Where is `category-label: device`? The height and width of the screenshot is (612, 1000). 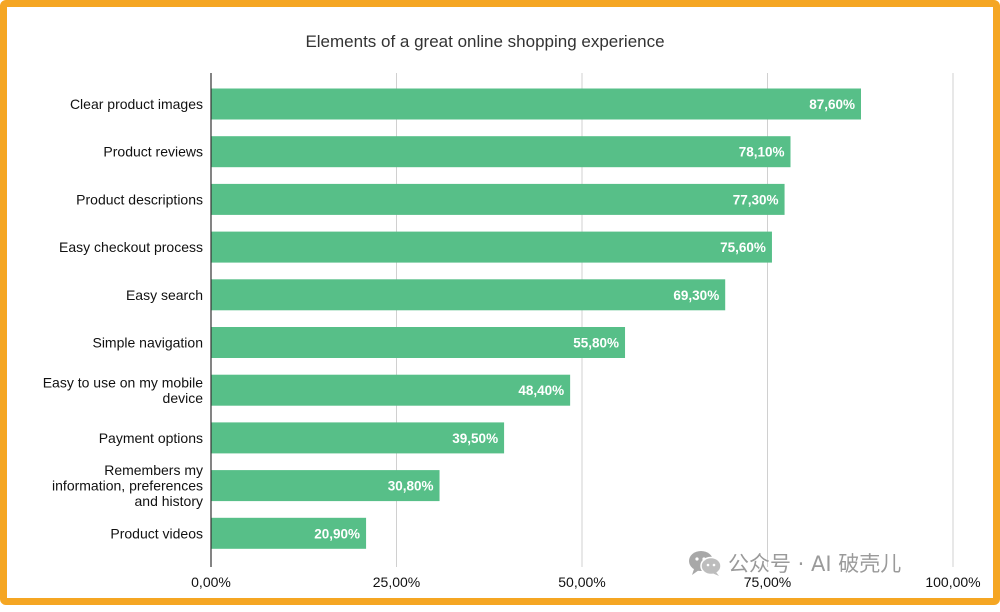 category-label: device is located at coordinates (183, 398).